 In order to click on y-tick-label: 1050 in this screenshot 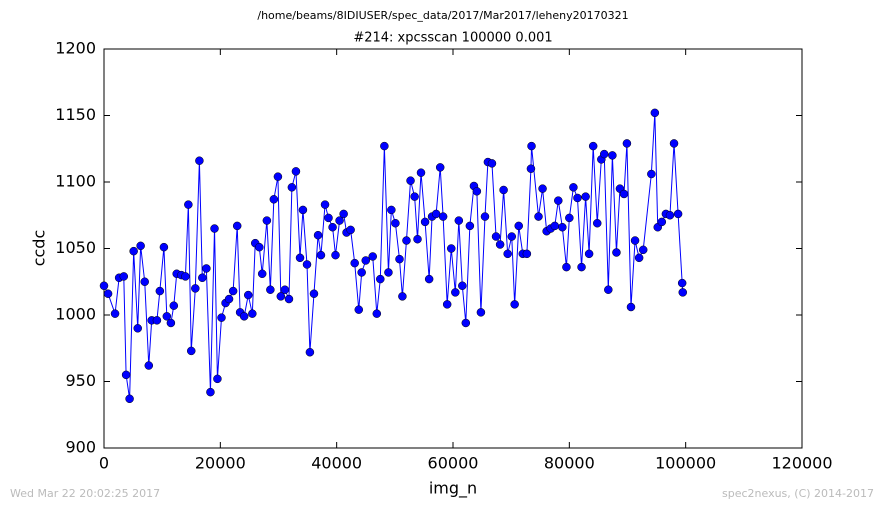, I will do `click(75, 247)`.